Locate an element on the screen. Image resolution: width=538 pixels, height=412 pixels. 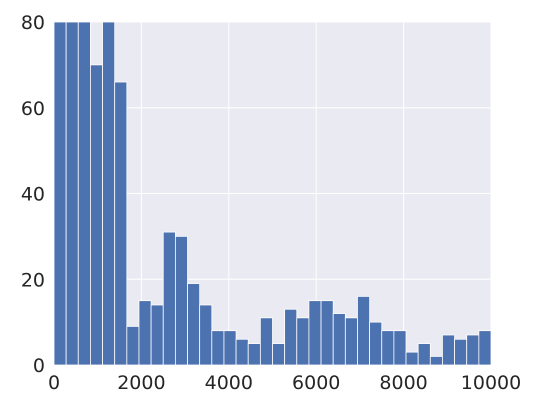
x-tick-label: 4000 is located at coordinates (229, 383).